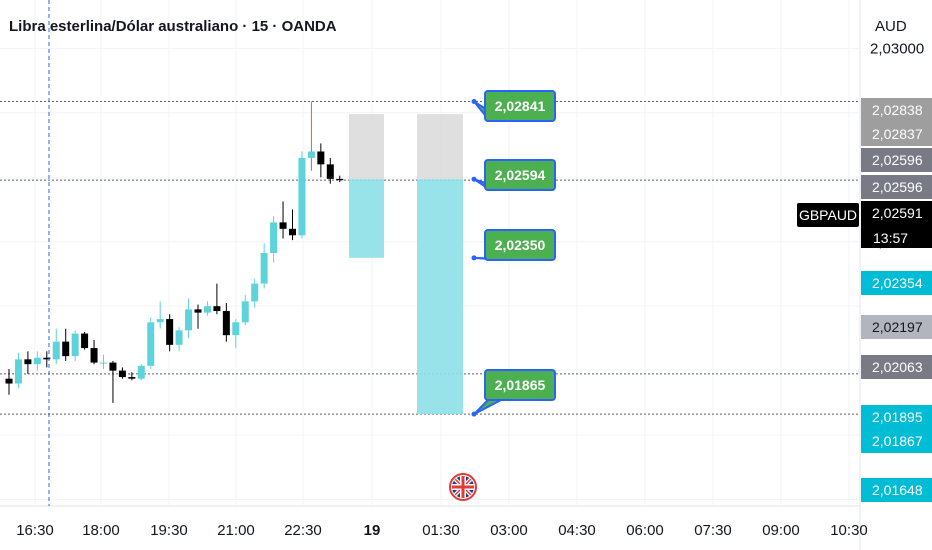 The width and height of the screenshot is (932, 550). What do you see at coordinates (169, 530) in the screenshot?
I see `time-tick-2: 19:30` at bounding box center [169, 530].